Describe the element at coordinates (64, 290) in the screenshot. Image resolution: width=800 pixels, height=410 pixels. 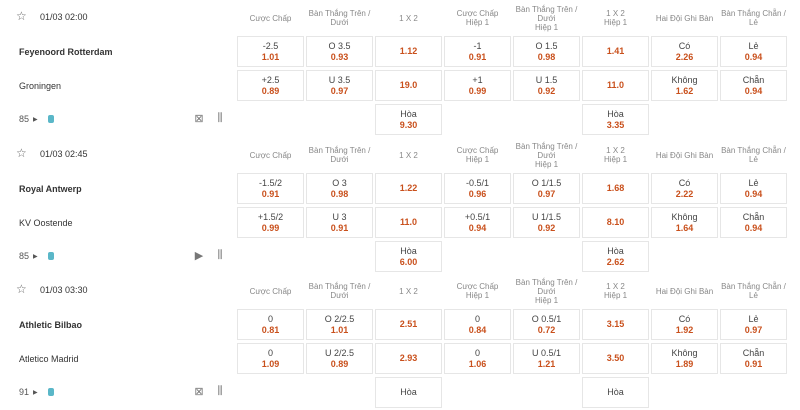
I see `match-time: 01/03 03:30` at that location.